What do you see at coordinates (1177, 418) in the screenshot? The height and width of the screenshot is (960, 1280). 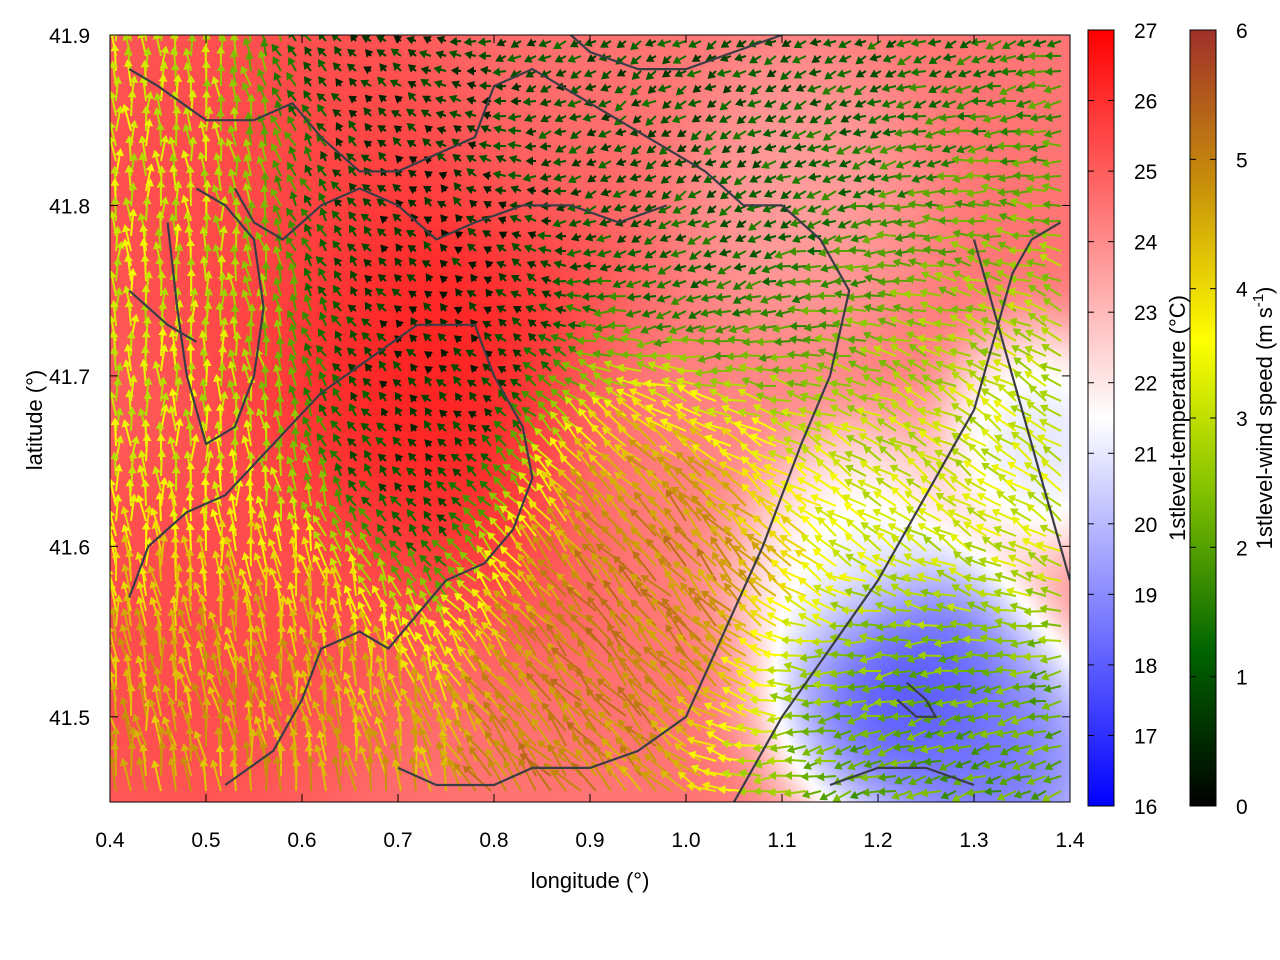 I see `temperature-colorbar-label: 1stlevel-temperature (°C)` at bounding box center [1177, 418].